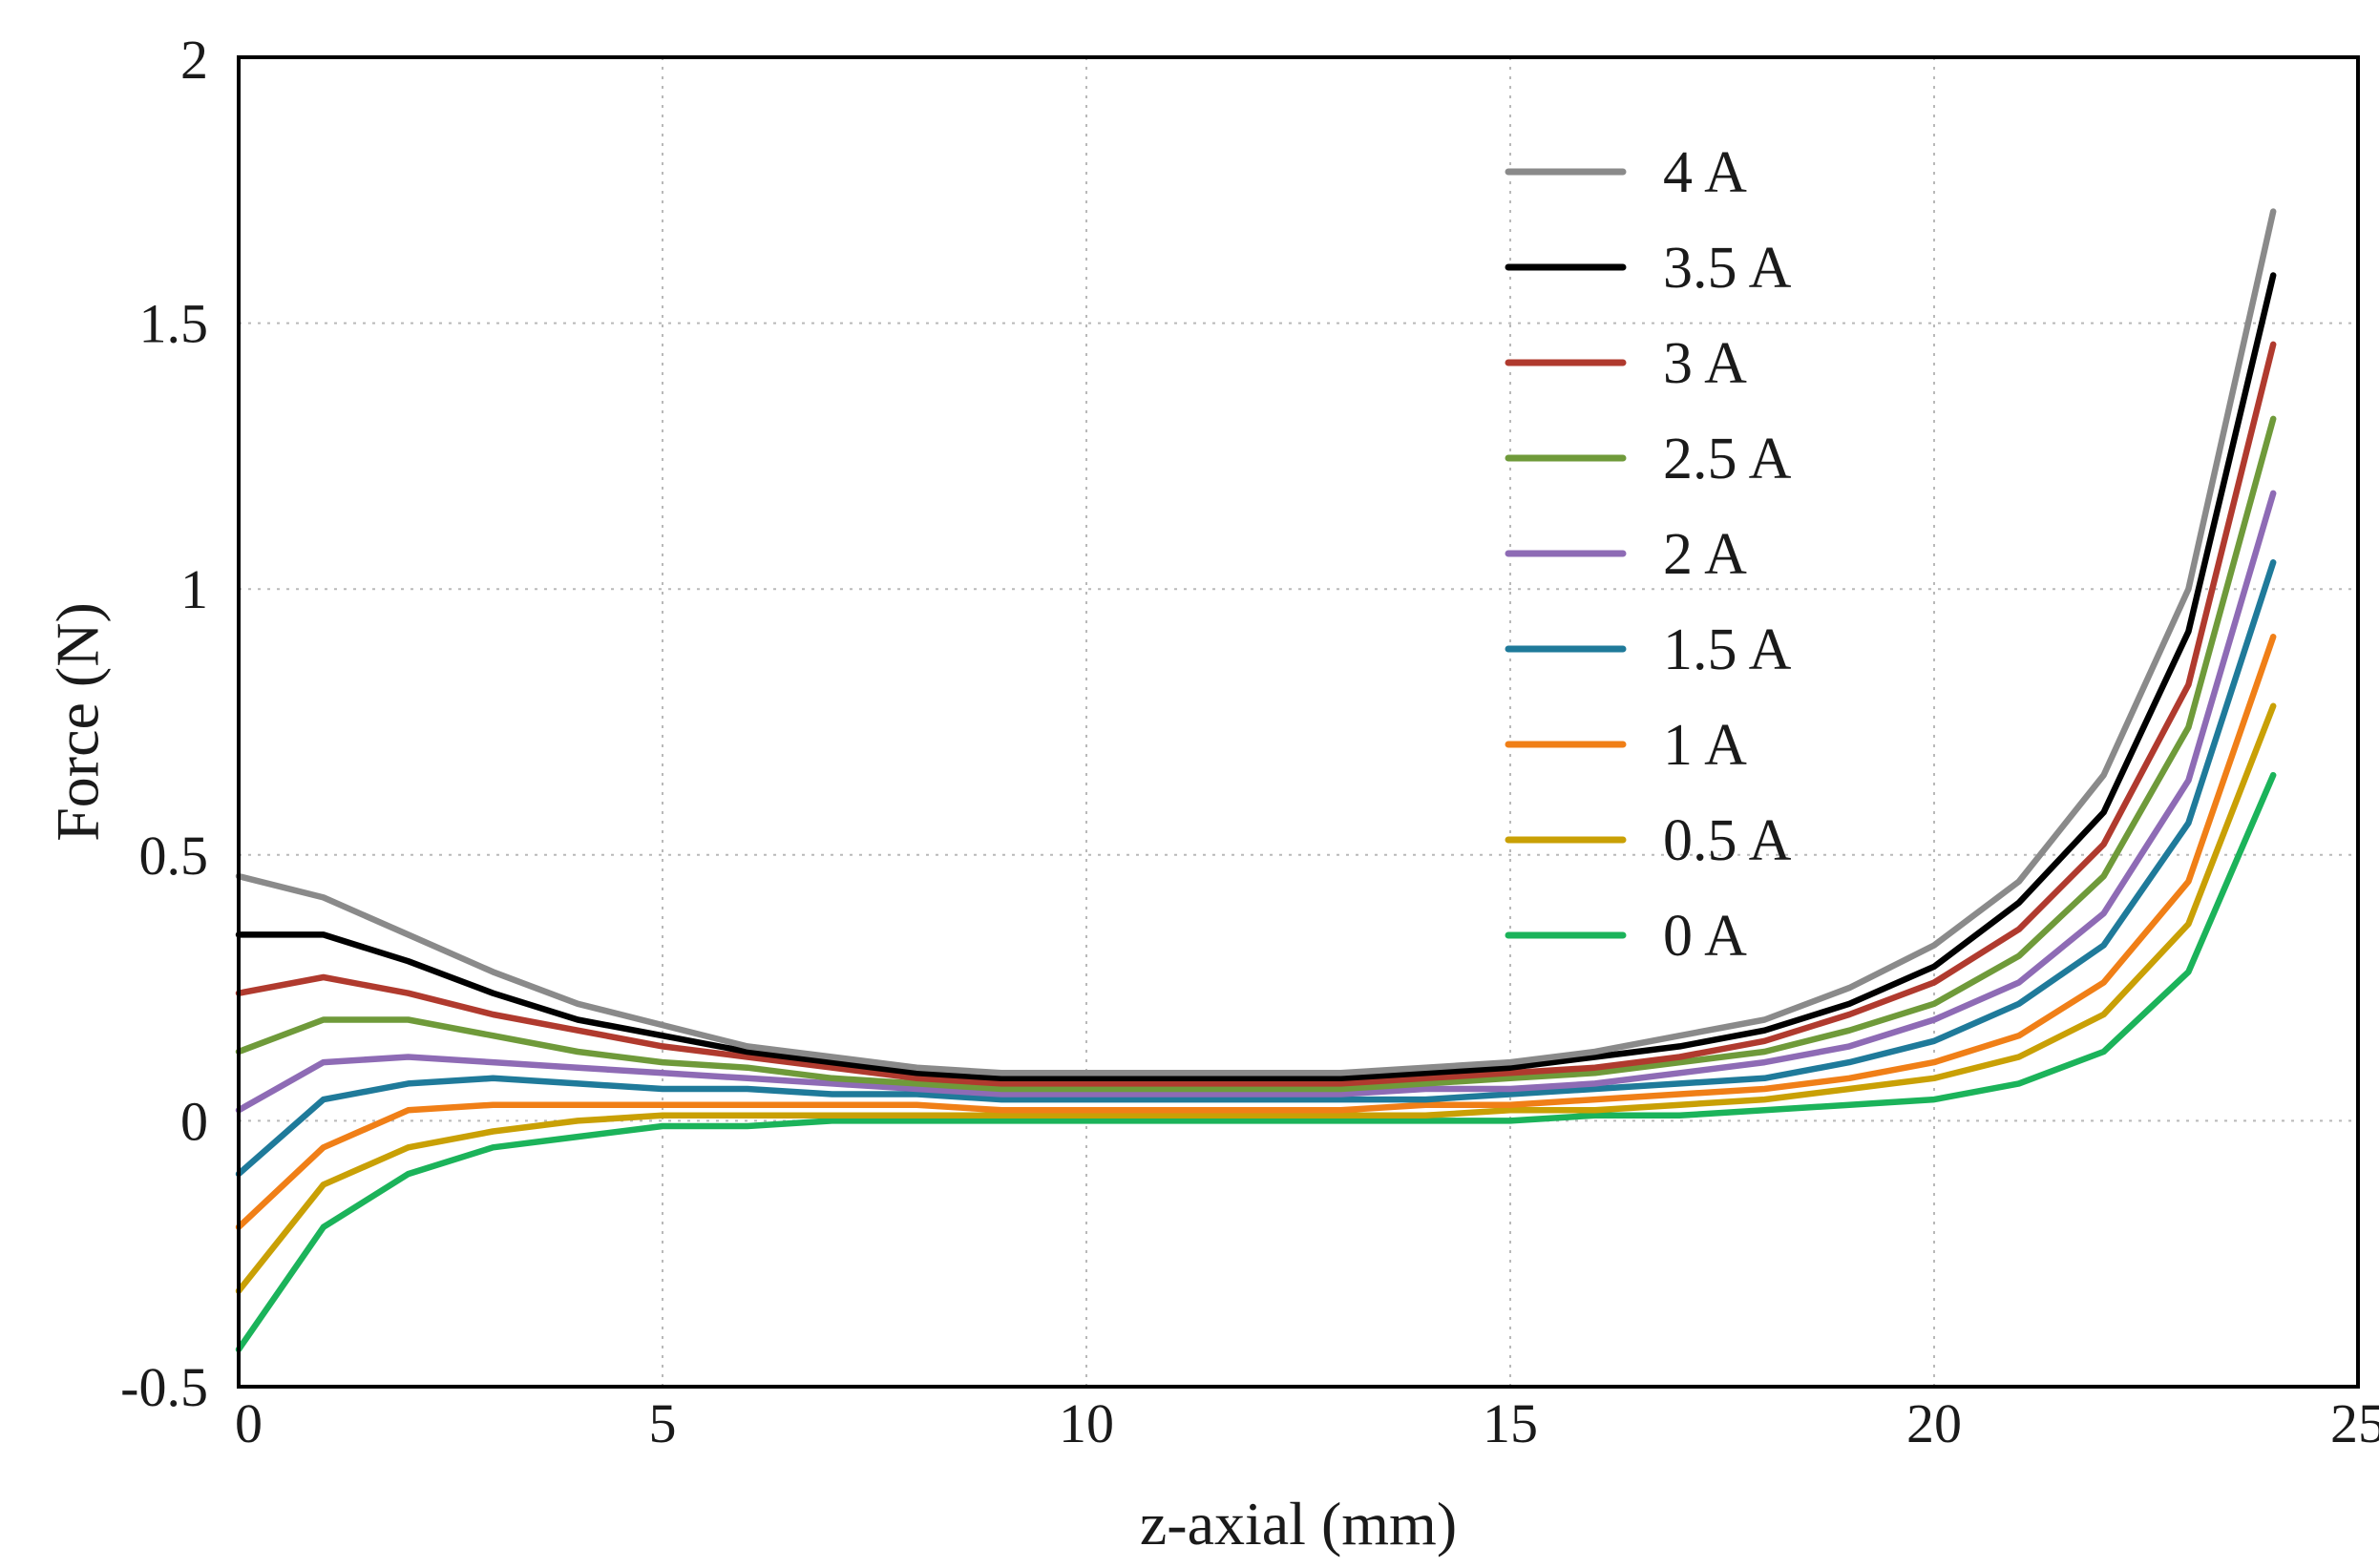 This screenshot has width=2379, height=1568. I want to click on y-tick-label: 1.5, so click(174, 324).